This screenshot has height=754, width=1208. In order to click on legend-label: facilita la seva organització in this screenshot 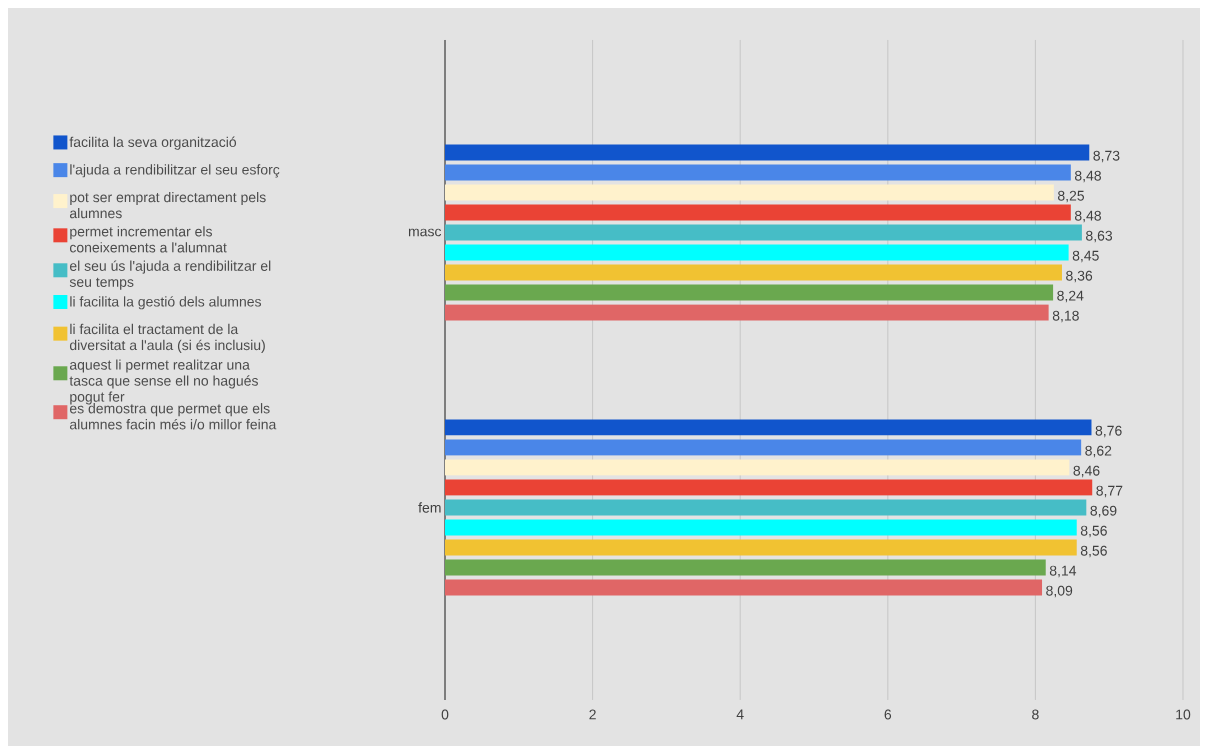, I will do `click(153, 143)`.